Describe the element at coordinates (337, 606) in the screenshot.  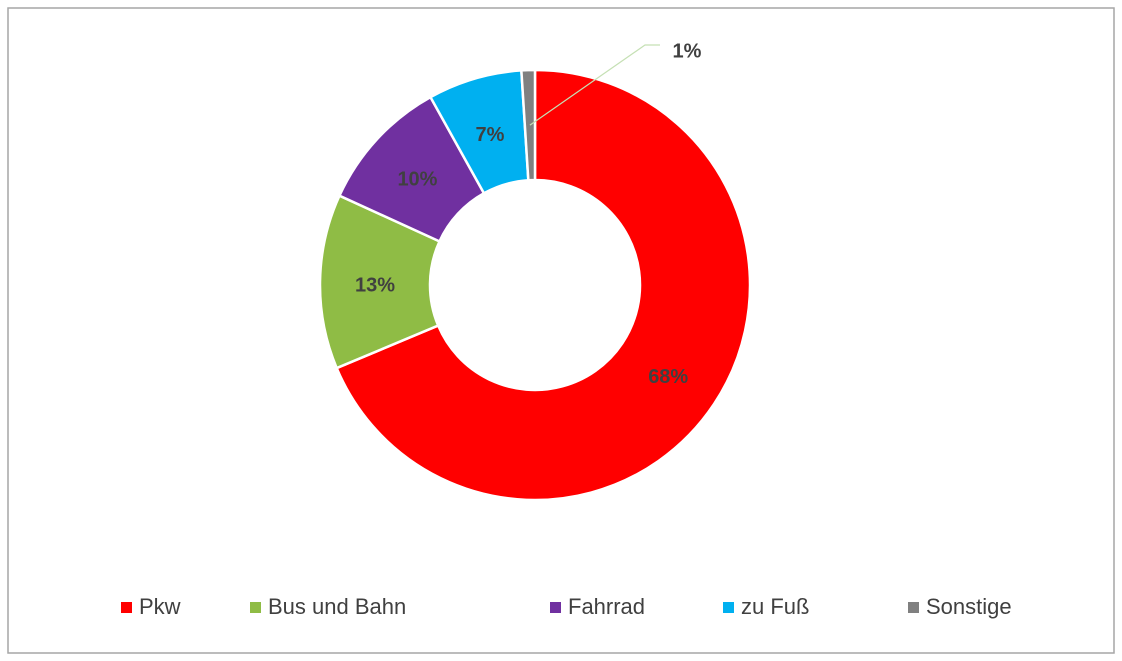
I see `legend-label: Bus und Bahn` at that location.